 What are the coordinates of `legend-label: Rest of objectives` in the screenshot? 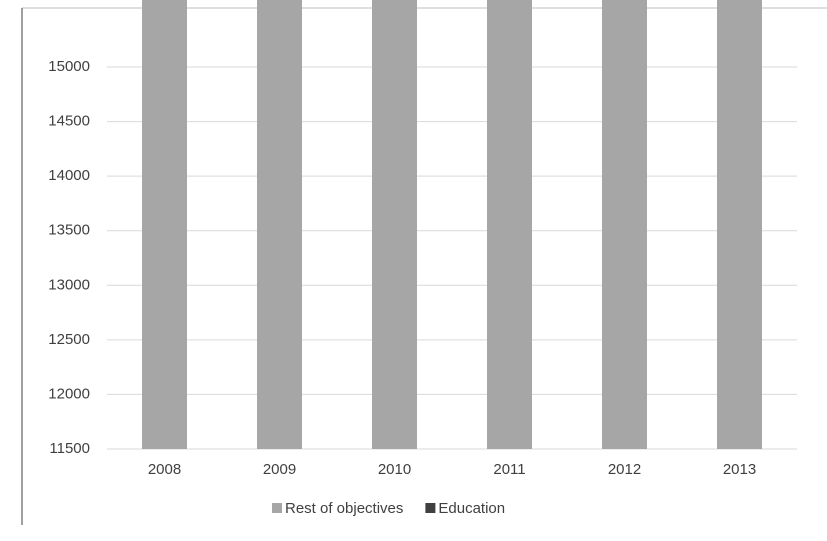 It's located at (344, 508).